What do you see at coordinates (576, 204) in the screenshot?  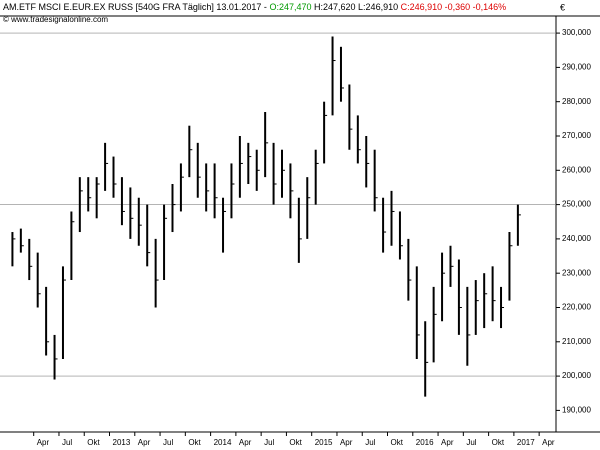 I see `y-tick-label: 250,000` at bounding box center [576, 204].